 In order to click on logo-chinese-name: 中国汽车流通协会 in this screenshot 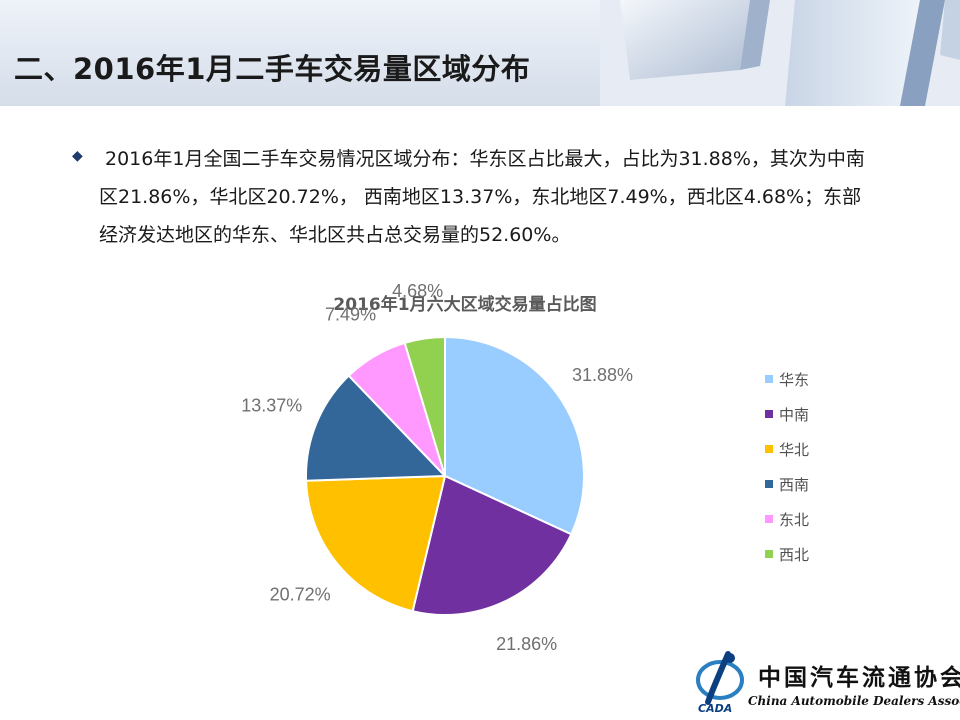, I will do `click(859, 677)`.